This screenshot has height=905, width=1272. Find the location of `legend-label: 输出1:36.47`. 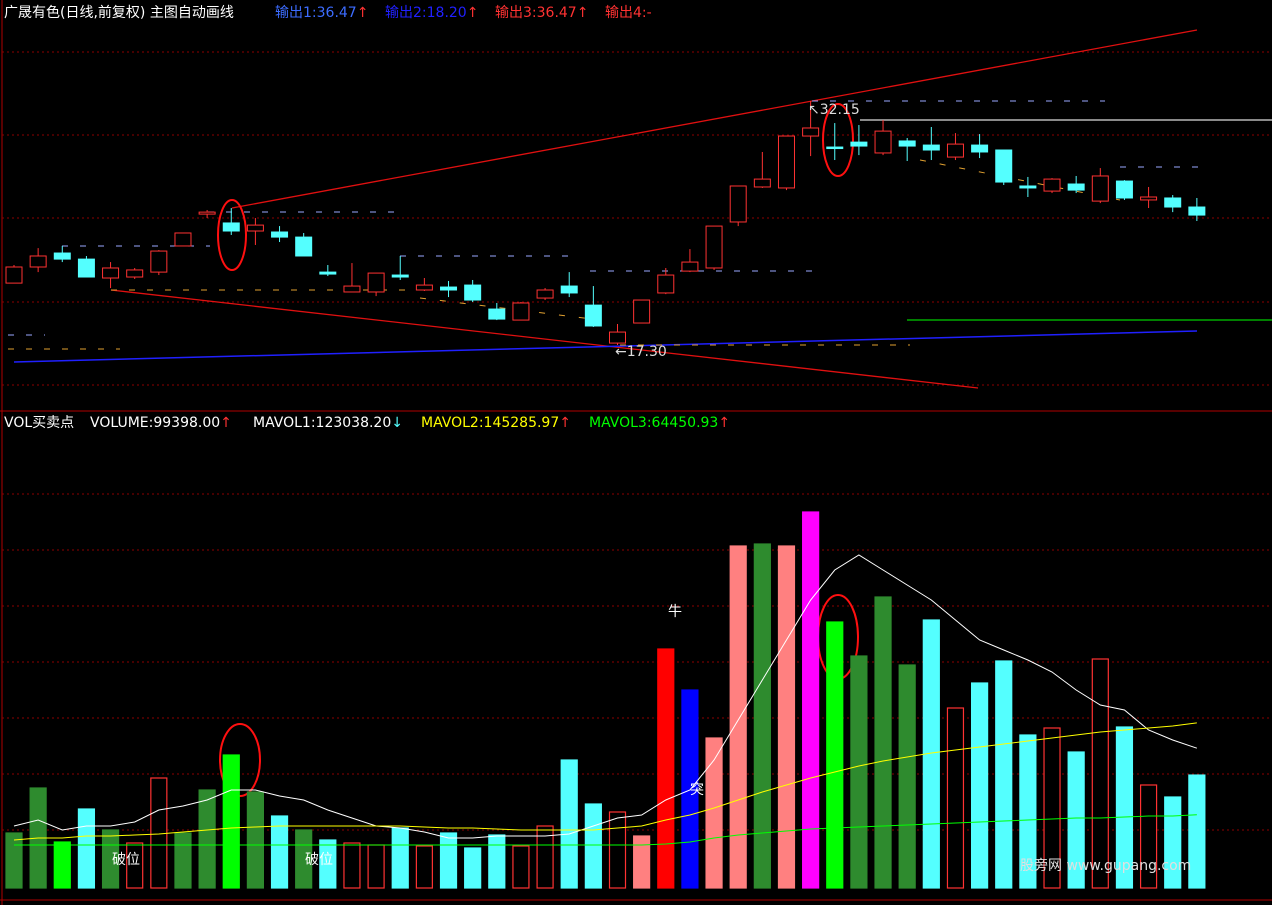

legend-label: 输出1:36.47 is located at coordinates (316, 13).